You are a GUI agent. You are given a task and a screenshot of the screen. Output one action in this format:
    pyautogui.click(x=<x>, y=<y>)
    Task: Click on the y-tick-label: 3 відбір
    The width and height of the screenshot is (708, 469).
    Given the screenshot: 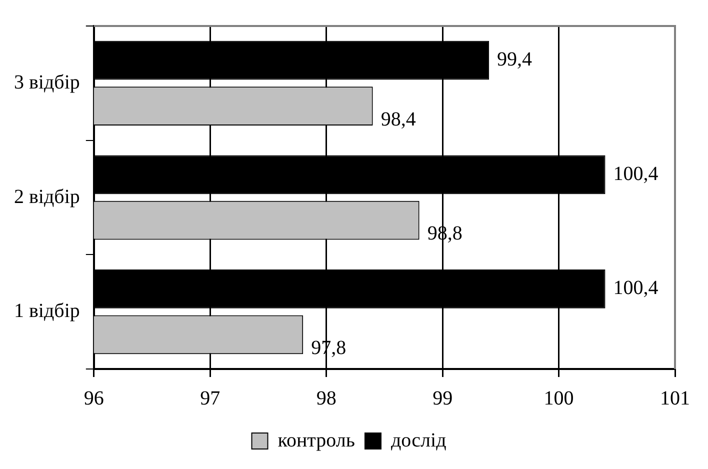 What is the action you would take?
    pyautogui.click(x=47, y=82)
    